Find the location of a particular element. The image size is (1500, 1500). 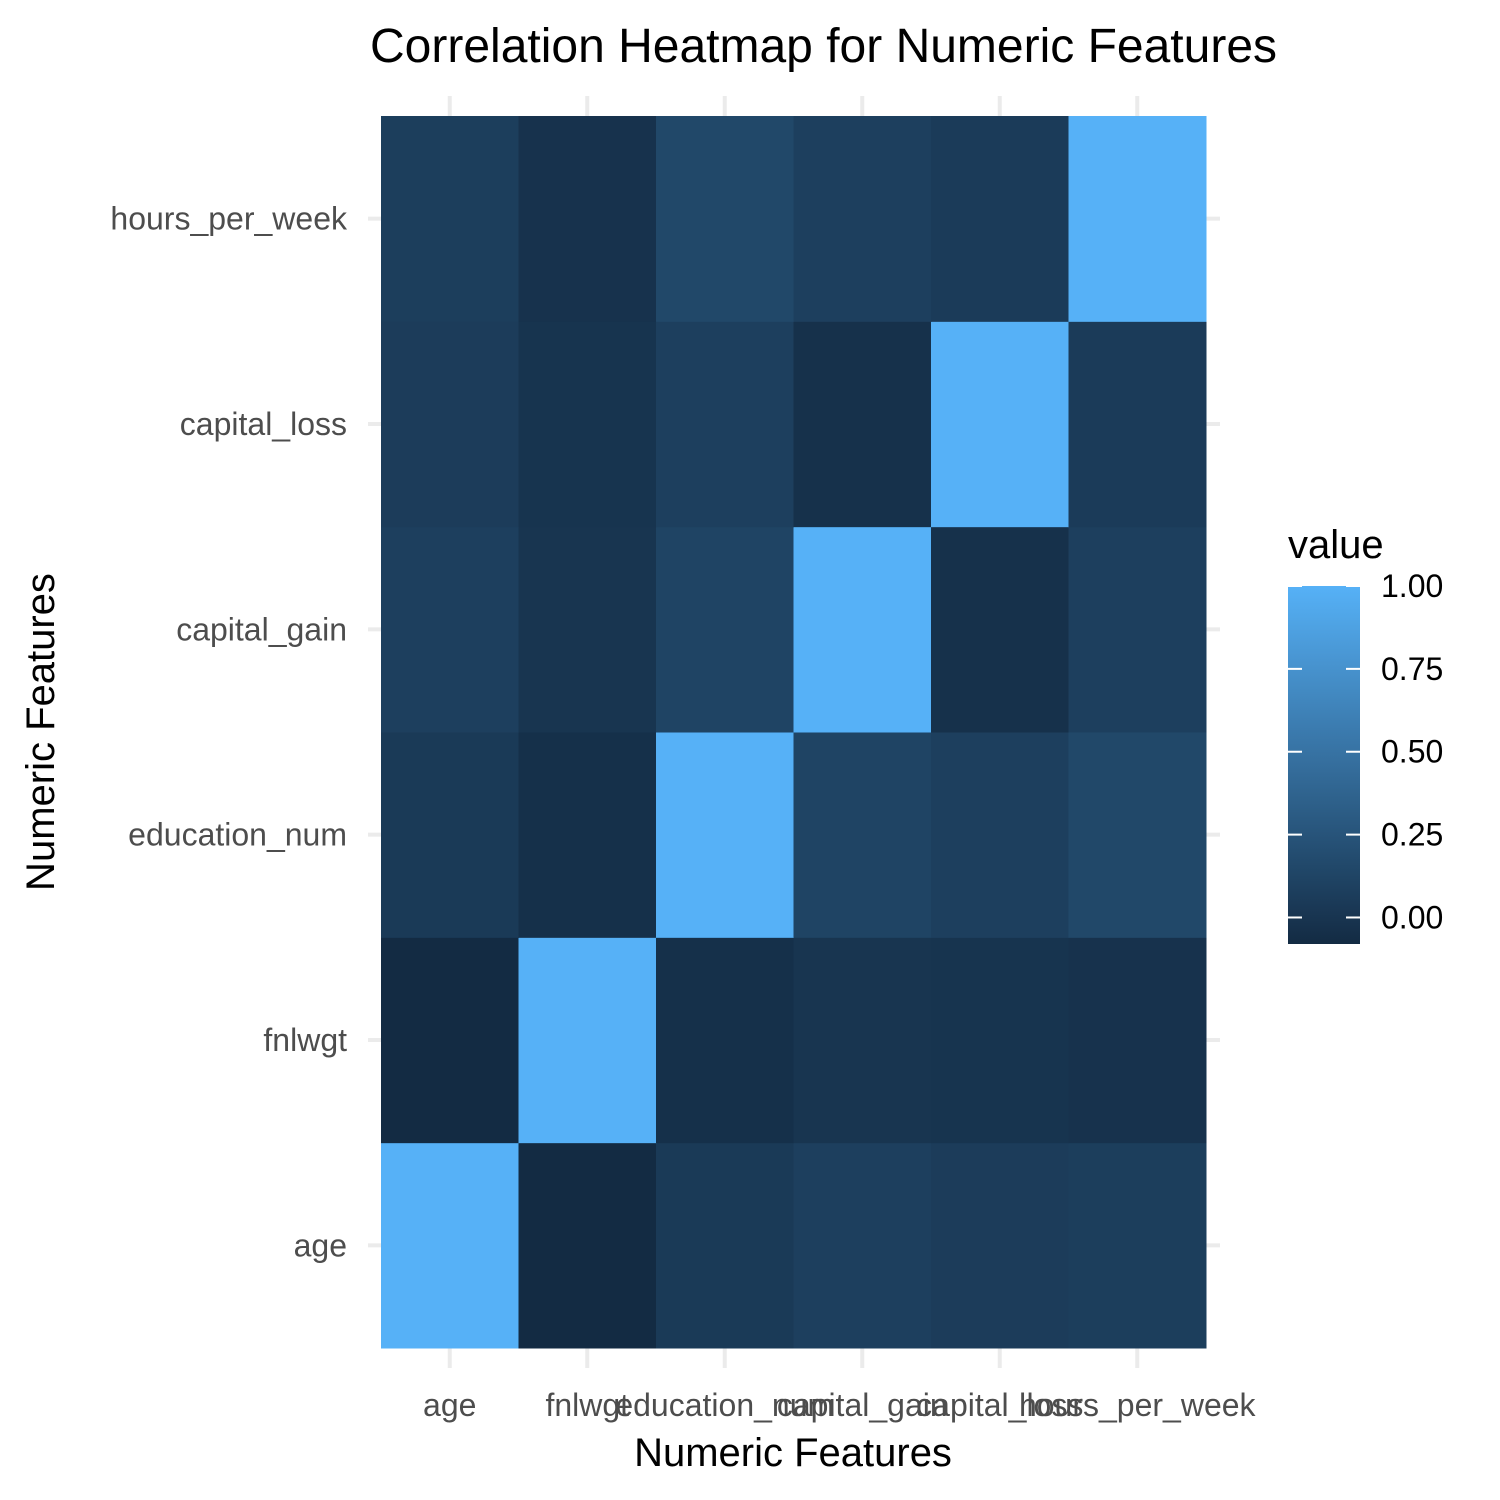

heatmap-cell-capital_loss-capital_gain is located at coordinates (1000, 629).